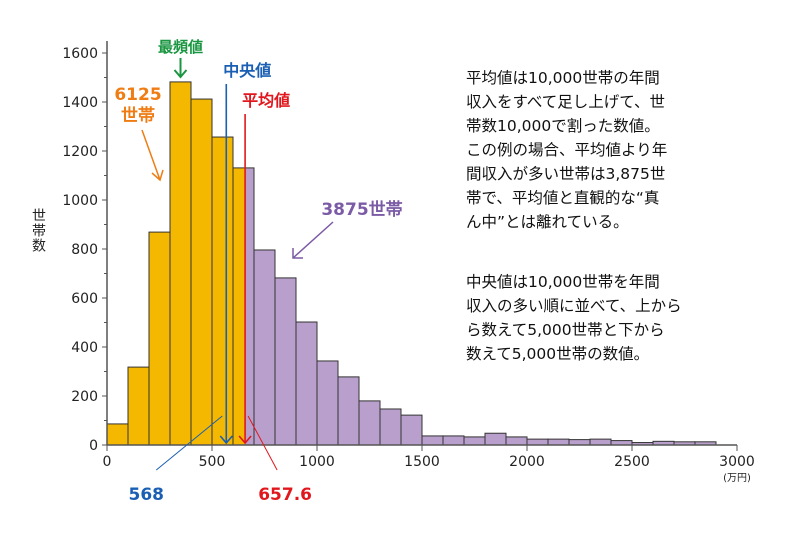 This screenshot has width=800, height=536. I want to click on below-mean-unit: 世帯, so click(138, 115).